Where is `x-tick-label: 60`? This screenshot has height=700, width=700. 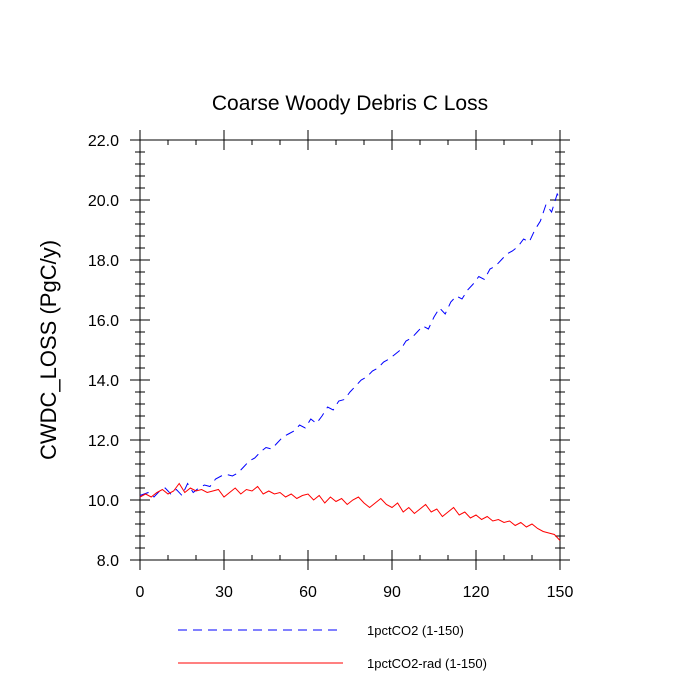
x-tick-label: 60 is located at coordinates (308, 592).